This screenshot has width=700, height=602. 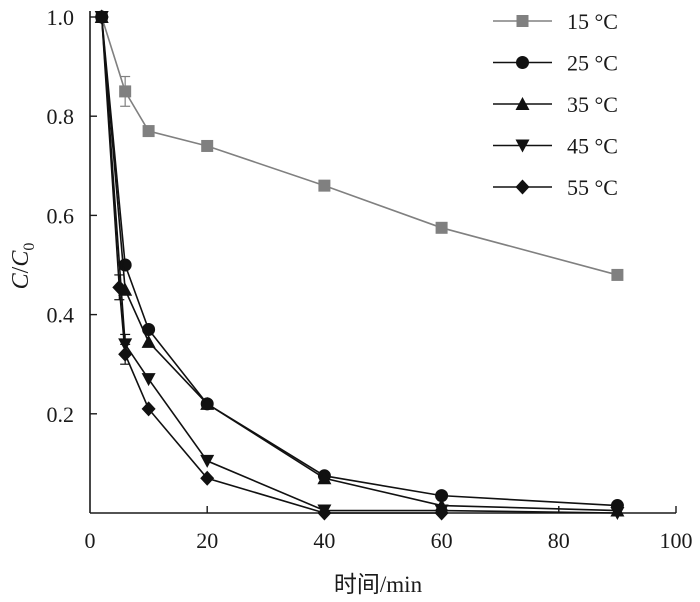 What do you see at coordinates (592, 187) in the screenshot?
I see `legend-label: 55 °C` at bounding box center [592, 187].